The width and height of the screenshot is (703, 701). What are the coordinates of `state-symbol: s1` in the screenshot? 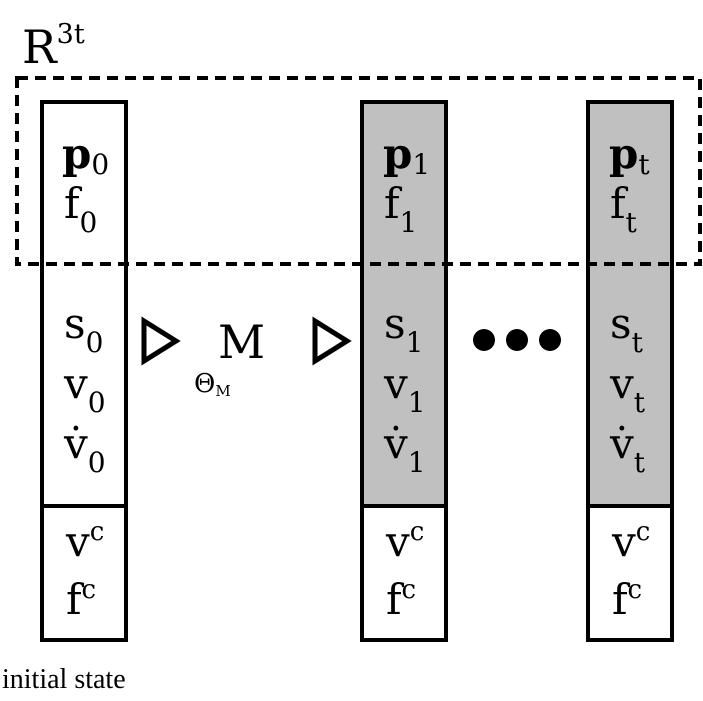 It's located at (403, 329).